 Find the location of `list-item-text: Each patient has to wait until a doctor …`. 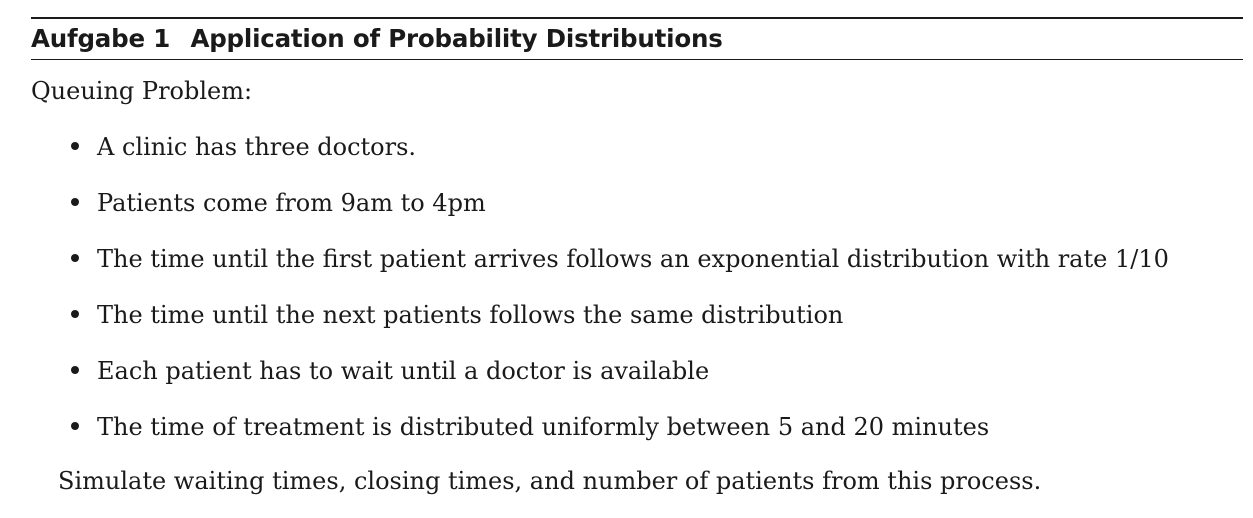

list-item-text: Each patient has to wait until a doctor … is located at coordinates (403, 371).